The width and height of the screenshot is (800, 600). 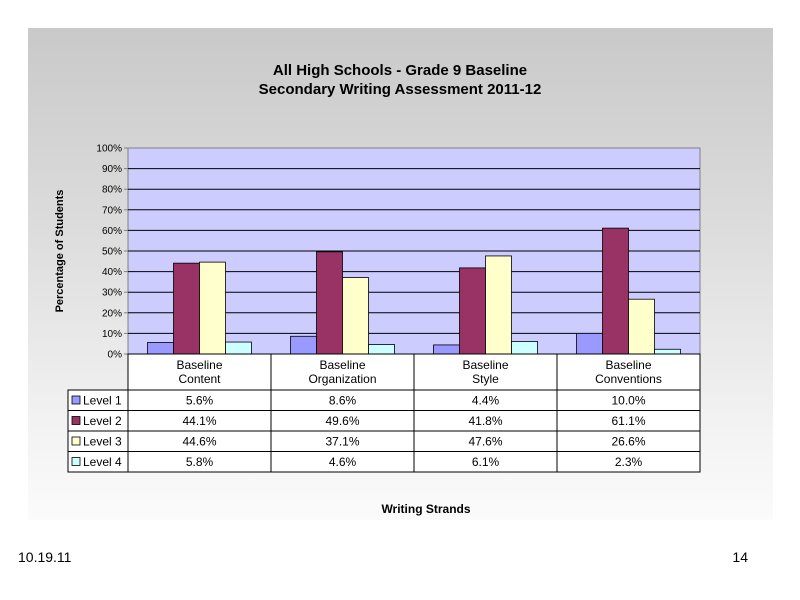 I want to click on data-label: 5.6%, so click(x=200, y=401).